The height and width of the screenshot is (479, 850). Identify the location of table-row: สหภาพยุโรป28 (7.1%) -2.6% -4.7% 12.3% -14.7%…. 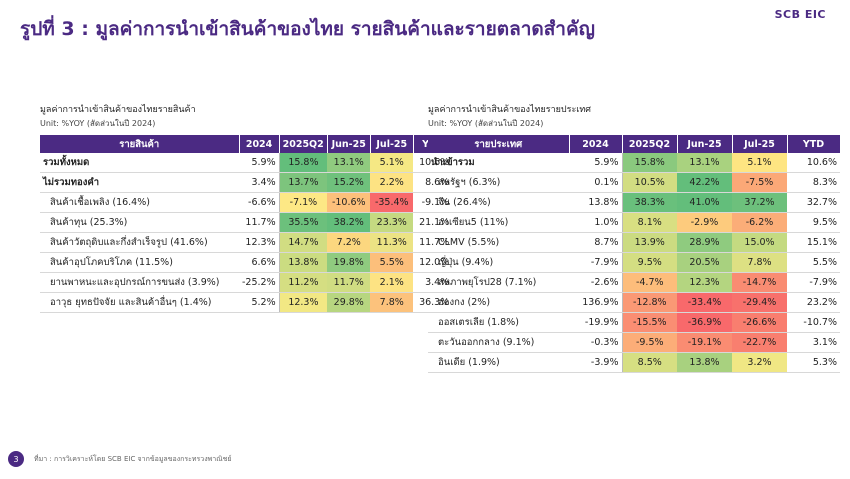
(634, 282).